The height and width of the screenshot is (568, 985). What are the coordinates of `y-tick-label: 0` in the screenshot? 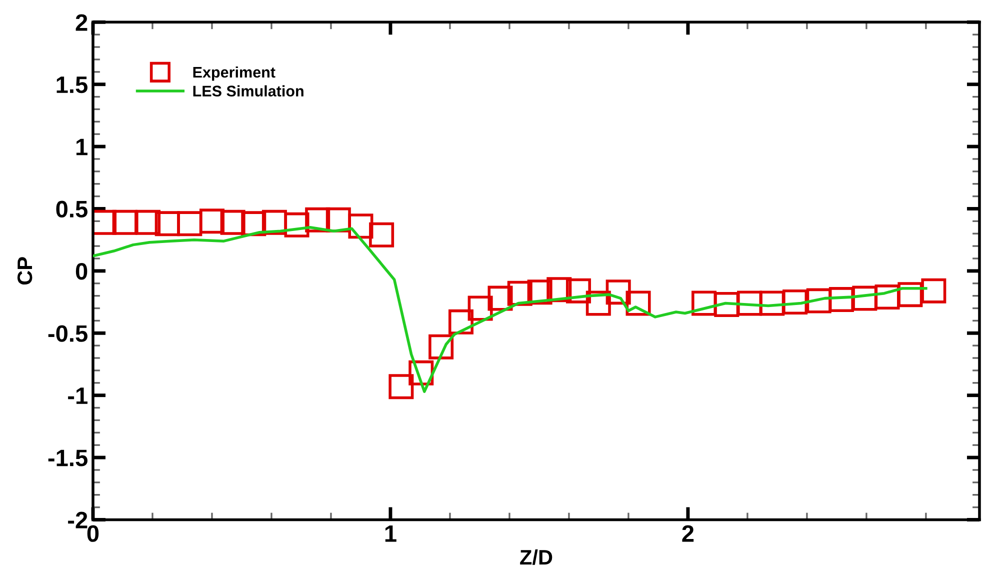 It's located at (82, 271).